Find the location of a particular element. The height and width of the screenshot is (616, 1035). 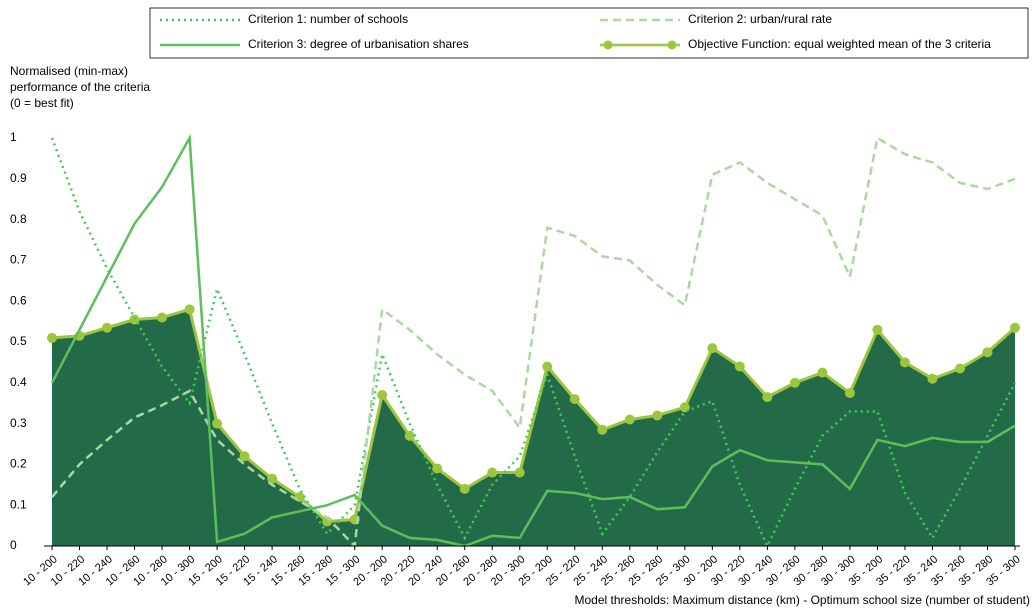

y-tick-label: 0.1 is located at coordinates (18, 504).